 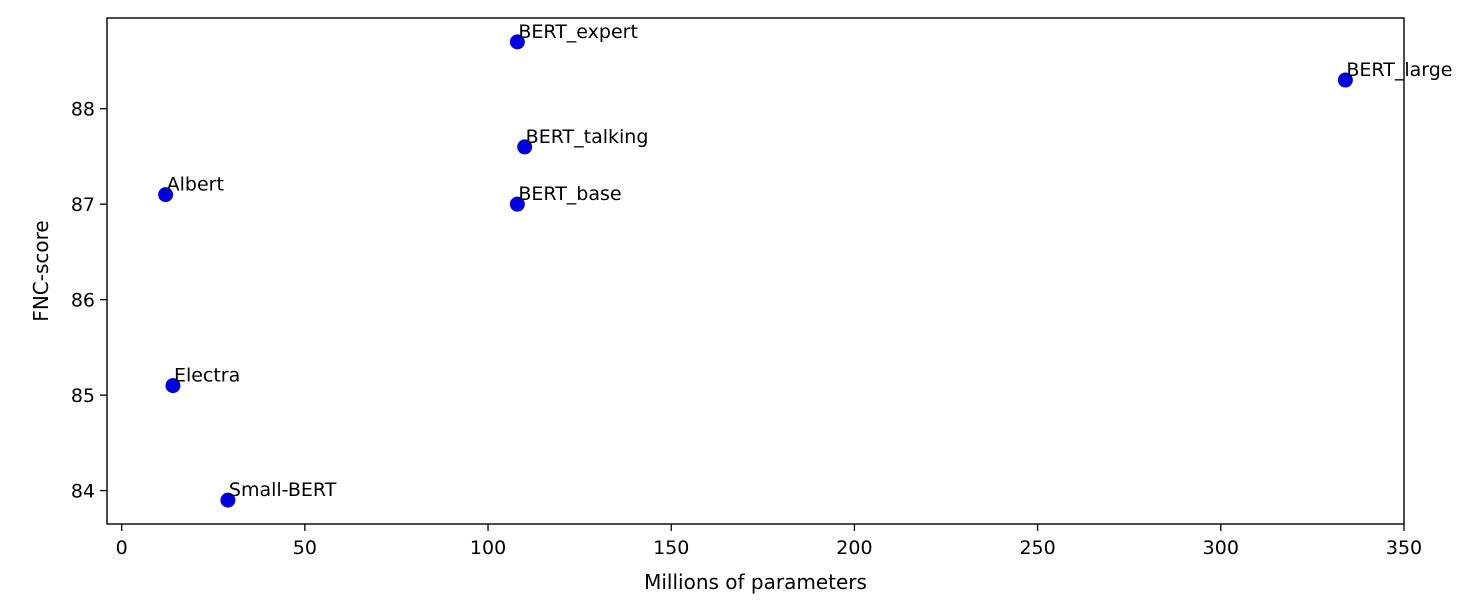 I want to click on y-tick-label: 87, so click(x=83, y=205).